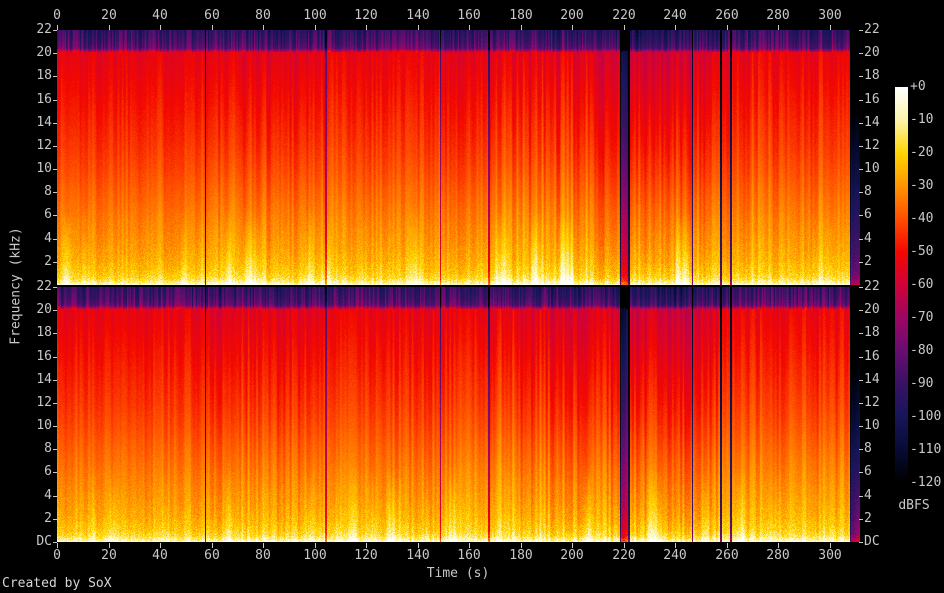  What do you see at coordinates (922, 119) in the screenshot?
I see `colorbar-tick-label: -10` at bounding box center [922, 119].